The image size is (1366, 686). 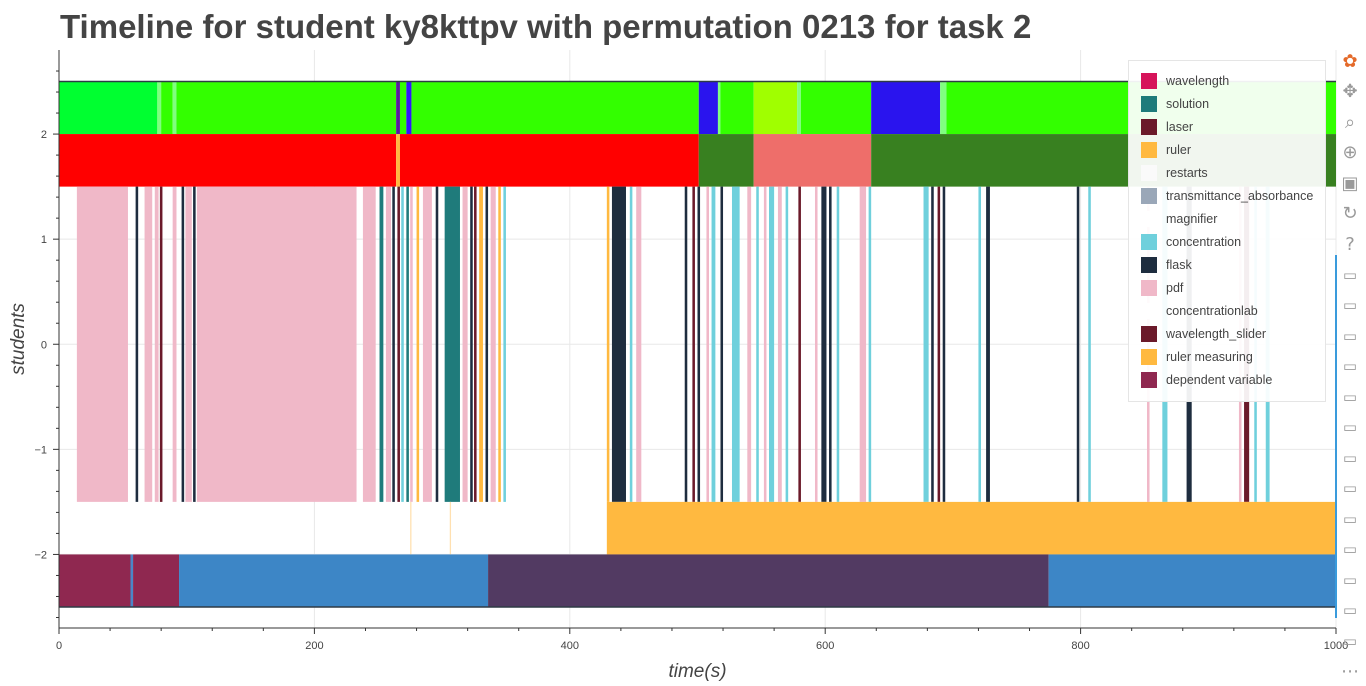 I want to click on legend-item: flask, so click(x=1166, y=265).